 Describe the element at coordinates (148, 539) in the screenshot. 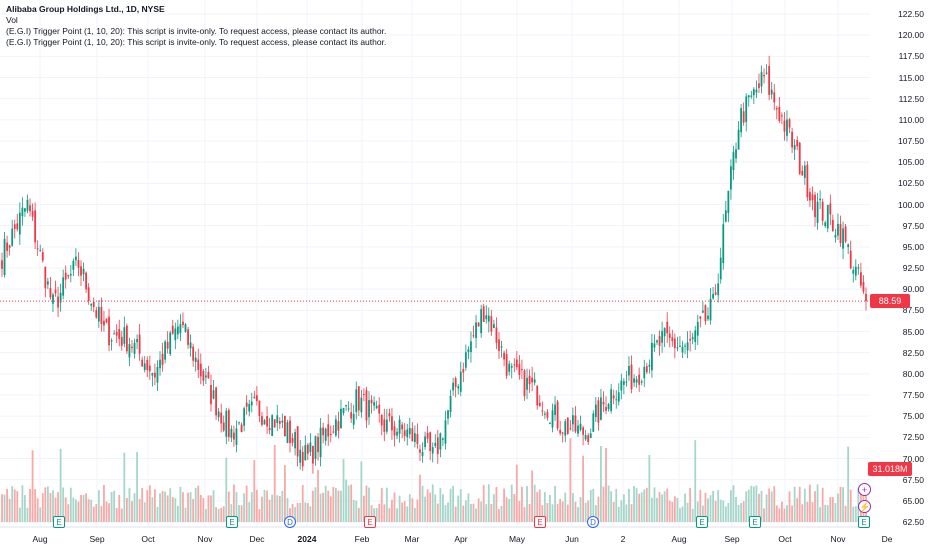

I see `time-axis-label: Oct` at that location.